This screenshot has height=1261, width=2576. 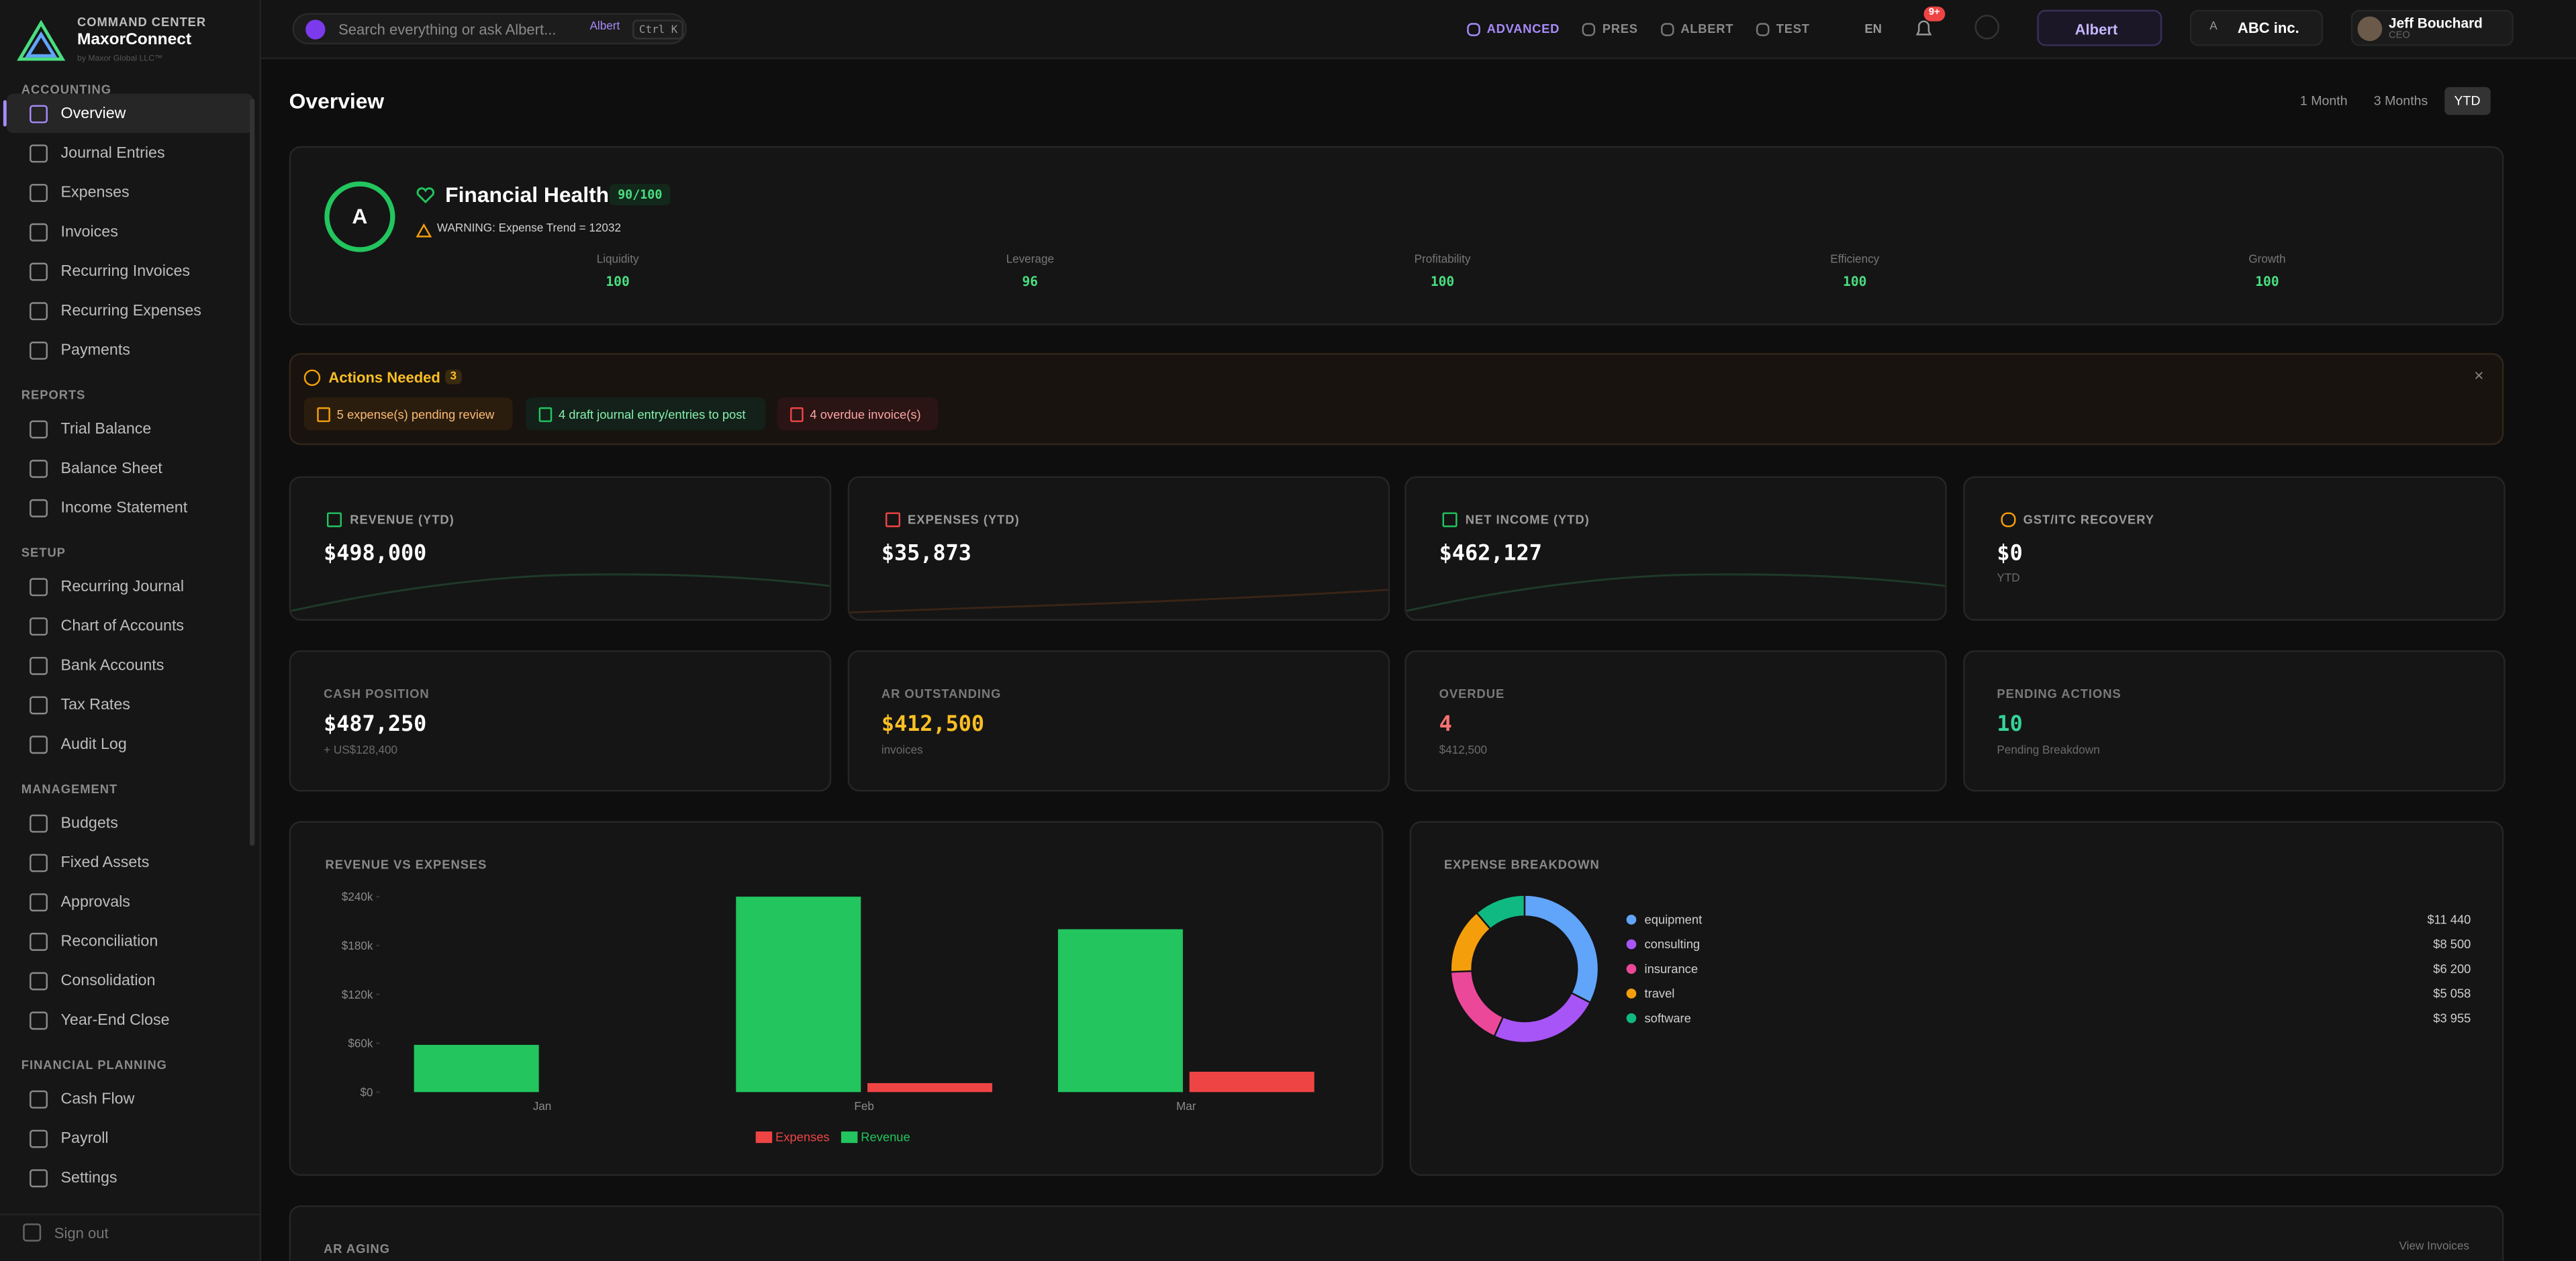 I want to click on notification-badge: 9+, so click(x=1934, y=13).